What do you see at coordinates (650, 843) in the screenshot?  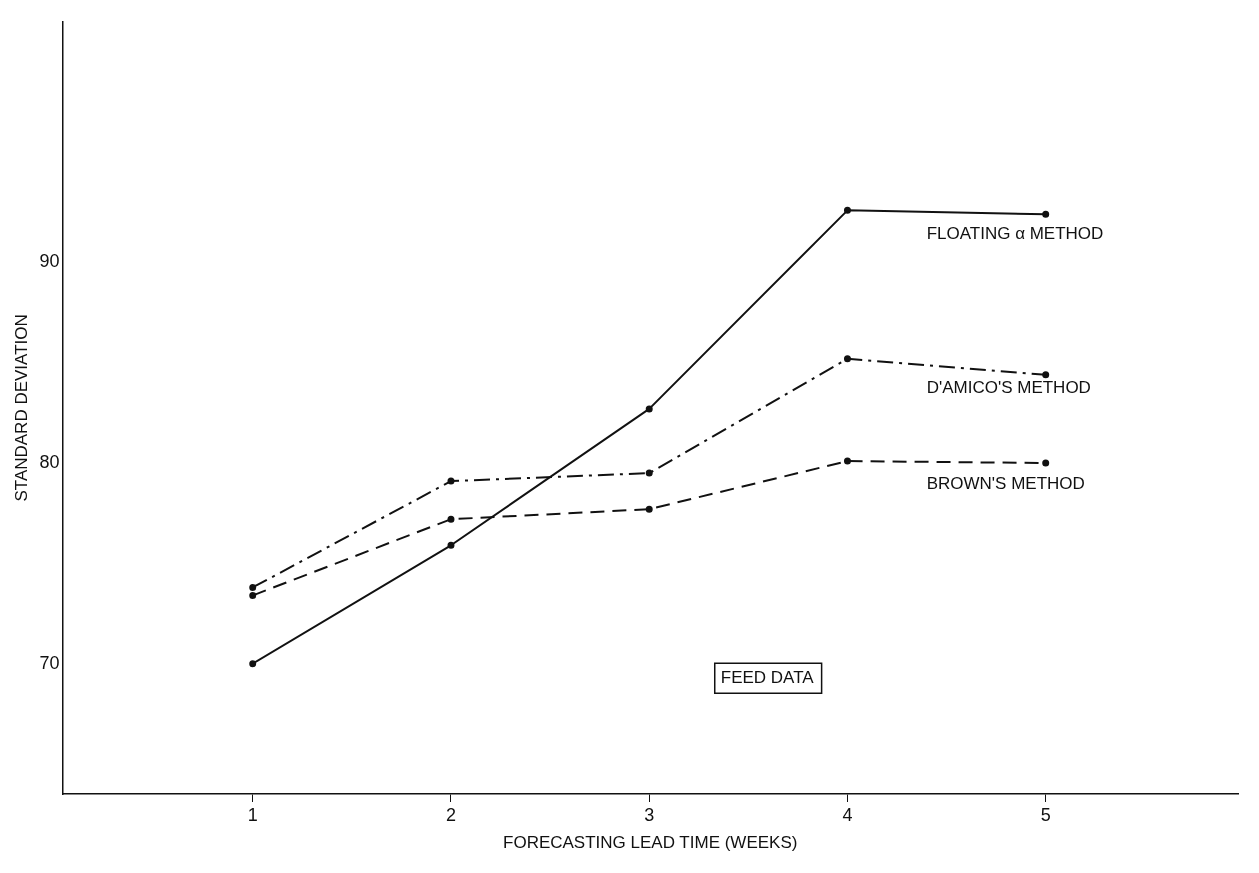 I see `x-axis-title: FORECASTING LEAD TIME (WEEKS)` at bounding box center [650, 843].